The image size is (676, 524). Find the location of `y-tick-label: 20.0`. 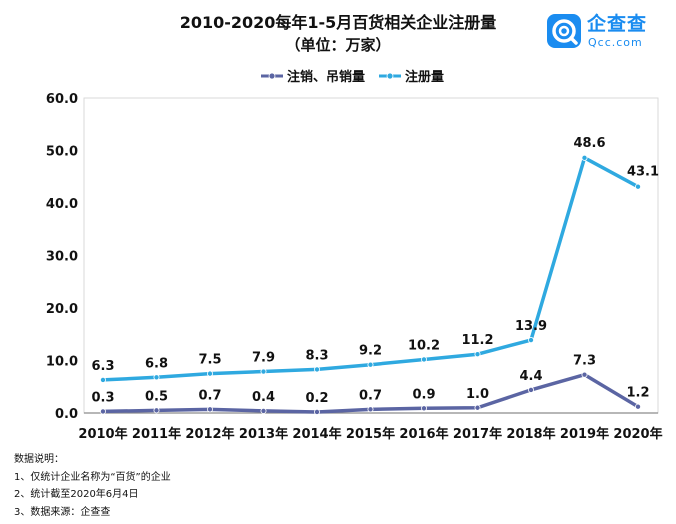

y-tick-label: 20.0 is located at coordinates (62, 309).